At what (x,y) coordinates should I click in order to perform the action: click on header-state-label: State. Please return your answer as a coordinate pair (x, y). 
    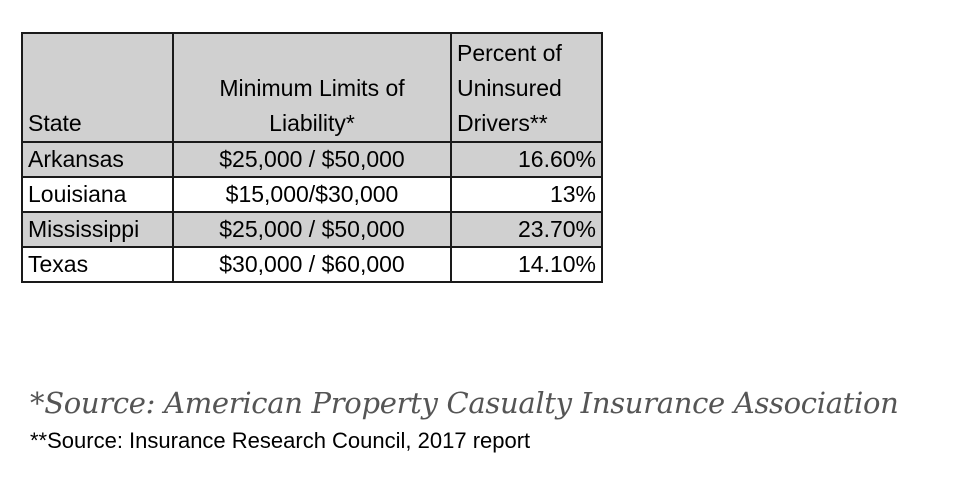
    Looking at the image, I should click on (55, 123).